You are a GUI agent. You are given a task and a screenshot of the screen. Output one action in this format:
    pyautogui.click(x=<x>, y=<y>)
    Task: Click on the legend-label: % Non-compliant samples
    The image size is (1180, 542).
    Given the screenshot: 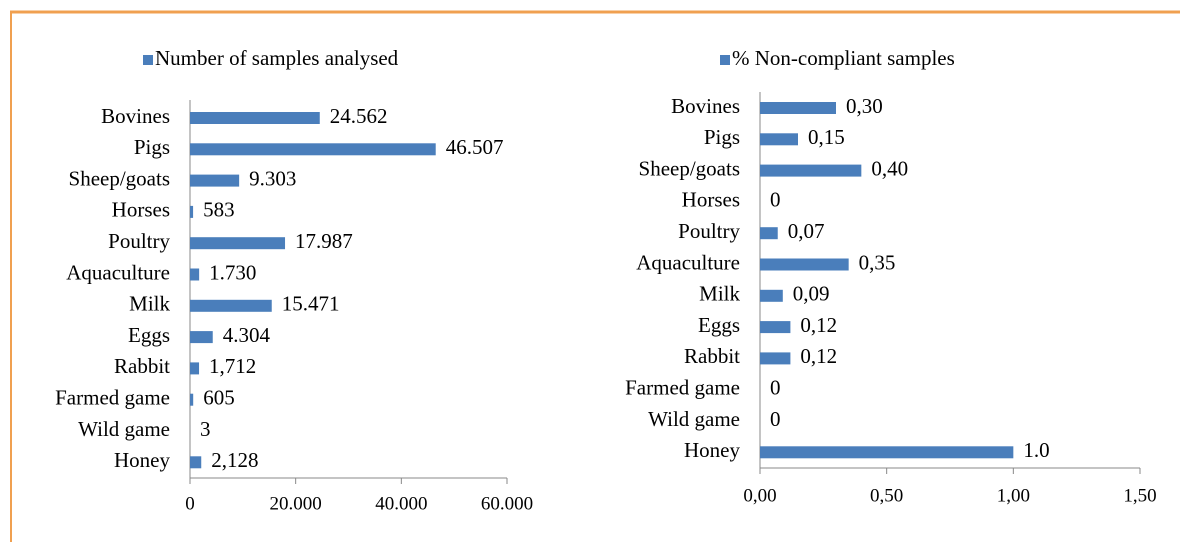 What is the action you would take?
    pyautogui.click(x=843, y=58)
    